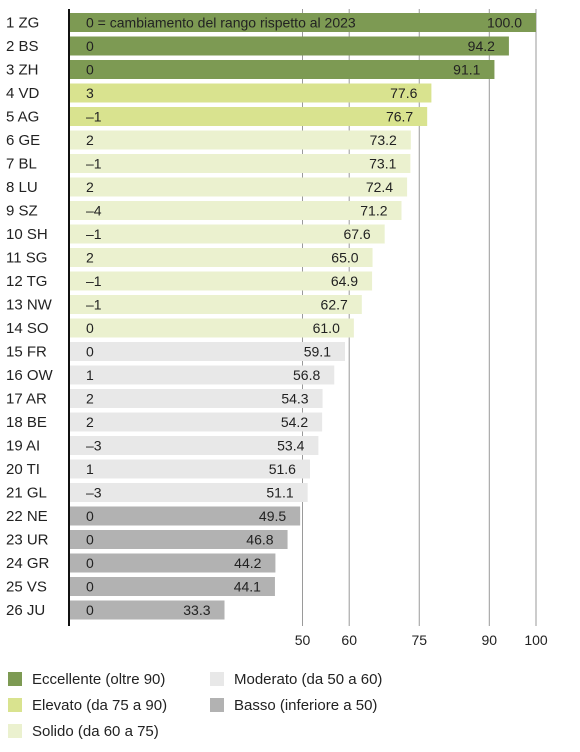 The image size is (580, 752). I want to click on value-label-13: 62.7, so click(334, 305).